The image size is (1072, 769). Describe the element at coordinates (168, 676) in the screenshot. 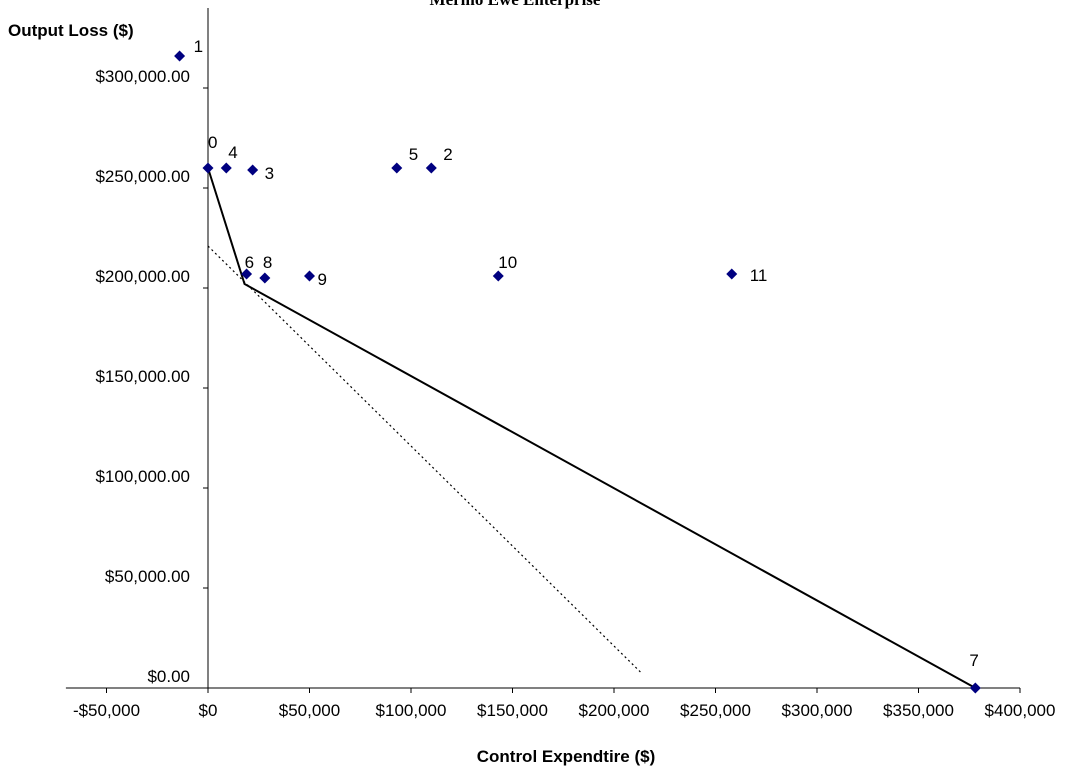

I see `y-tick-label: $0.00` at that location.